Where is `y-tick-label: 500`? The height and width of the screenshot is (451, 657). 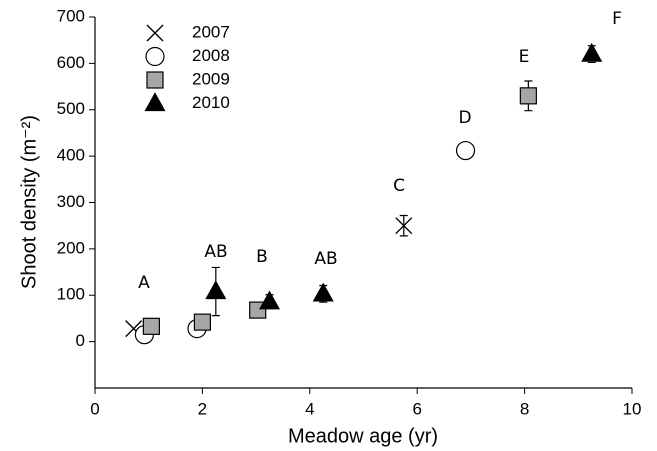 y-tick-label: 500 is located at coordinates (71, 108).